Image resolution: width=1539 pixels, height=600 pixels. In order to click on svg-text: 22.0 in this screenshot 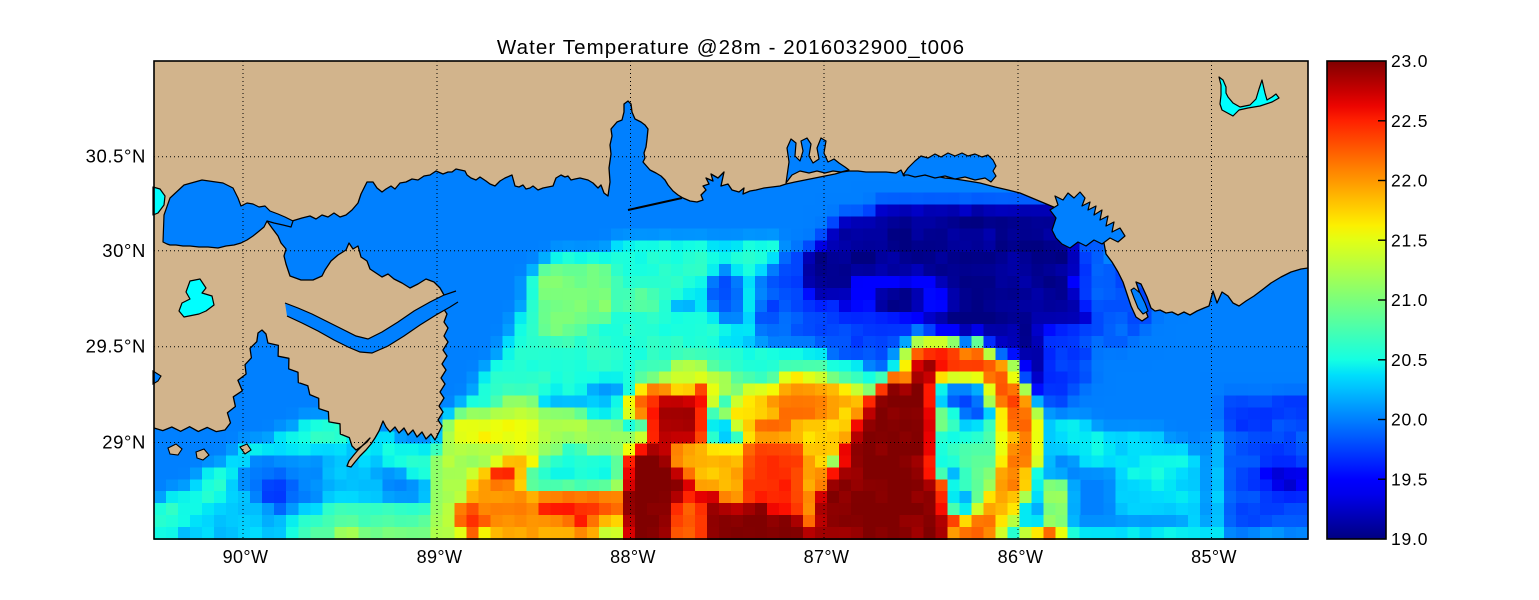, I will do `click(1409, 181)`.